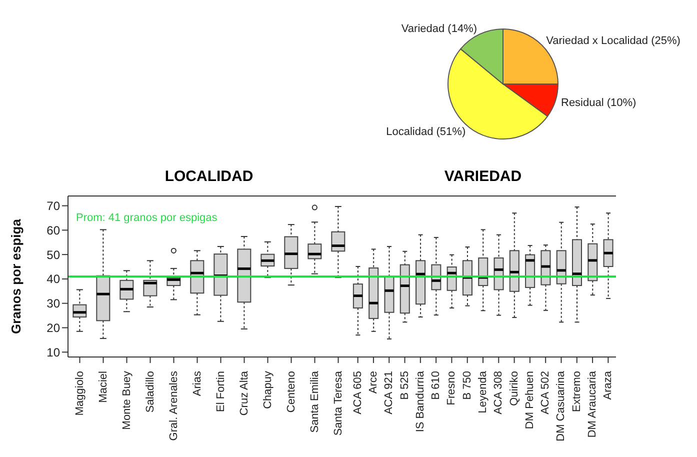  Describe the element at coordinates (53, 279) in the screenshot. I see `y-tick-label: 40` at that location.